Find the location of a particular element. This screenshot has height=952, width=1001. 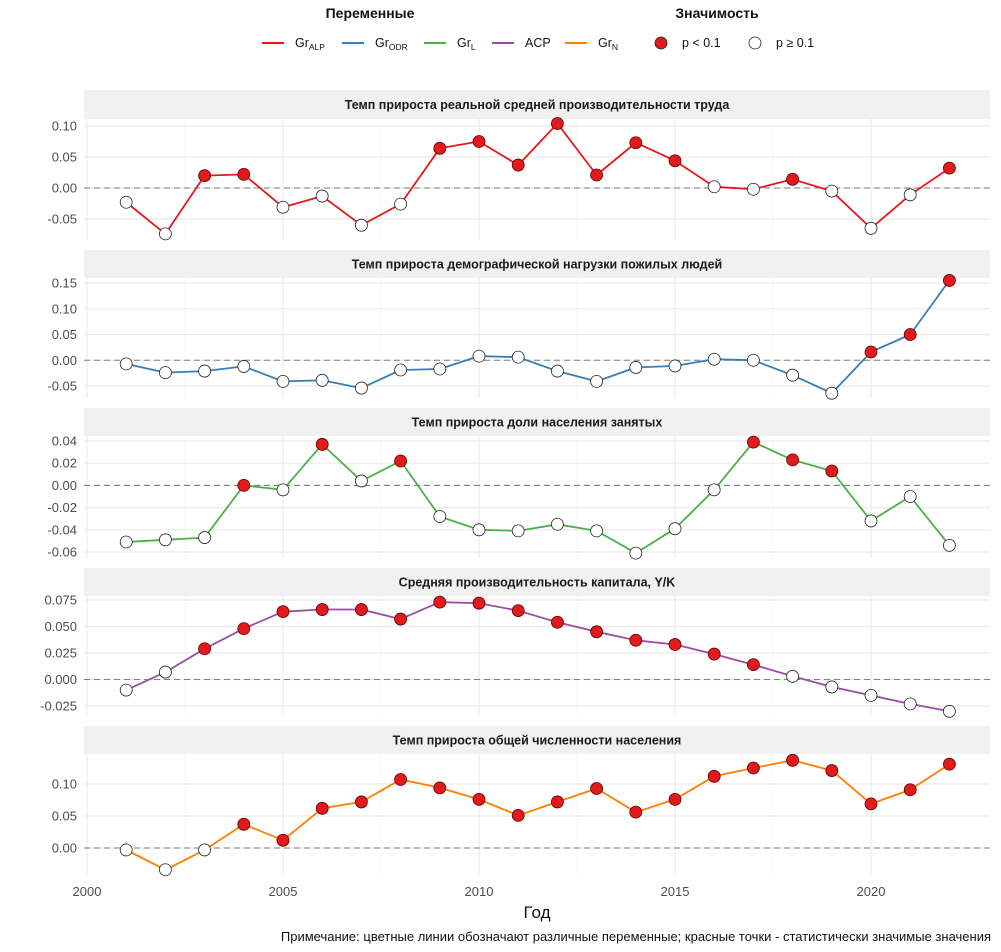

legend-label: GrL is located at coordinates (466, 44).